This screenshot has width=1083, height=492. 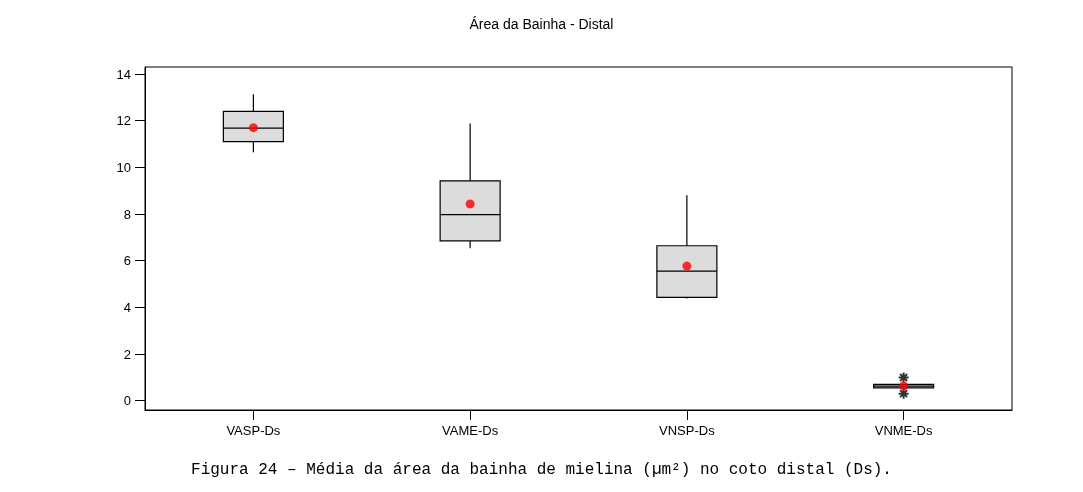 What do you see at coordinates (123, 74) in the screenshot?
I see `y-tick-label: 14` at bounding box center [123, 74].